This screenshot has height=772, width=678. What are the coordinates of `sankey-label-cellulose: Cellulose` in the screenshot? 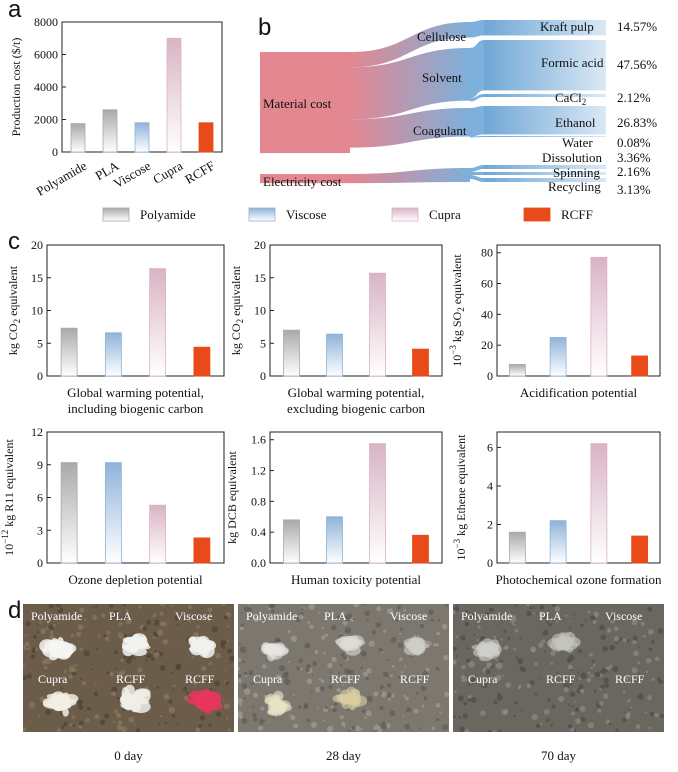 It's located at (441, 36).